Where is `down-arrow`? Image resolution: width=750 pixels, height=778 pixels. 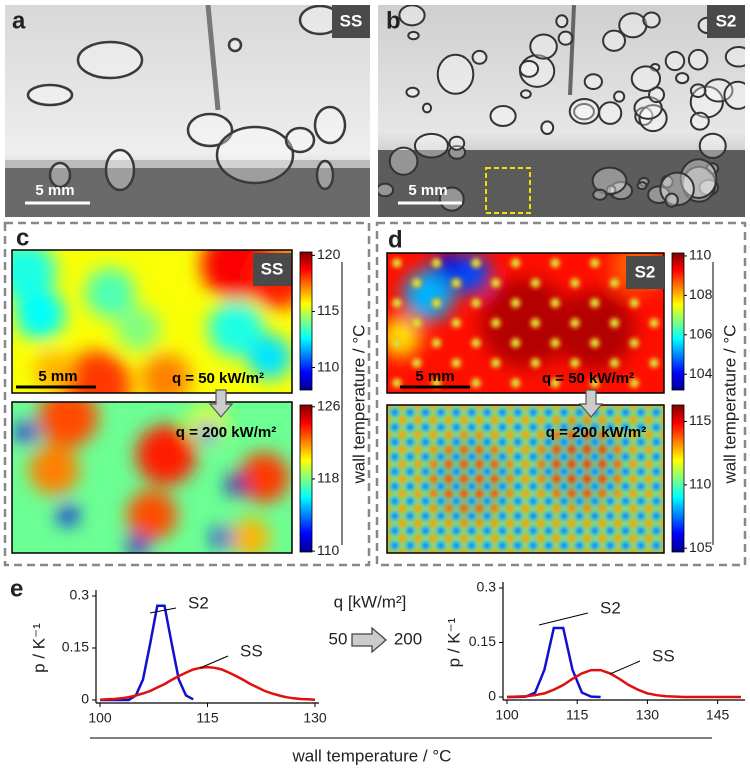
down-arrow is located at coordinates (591, 403).